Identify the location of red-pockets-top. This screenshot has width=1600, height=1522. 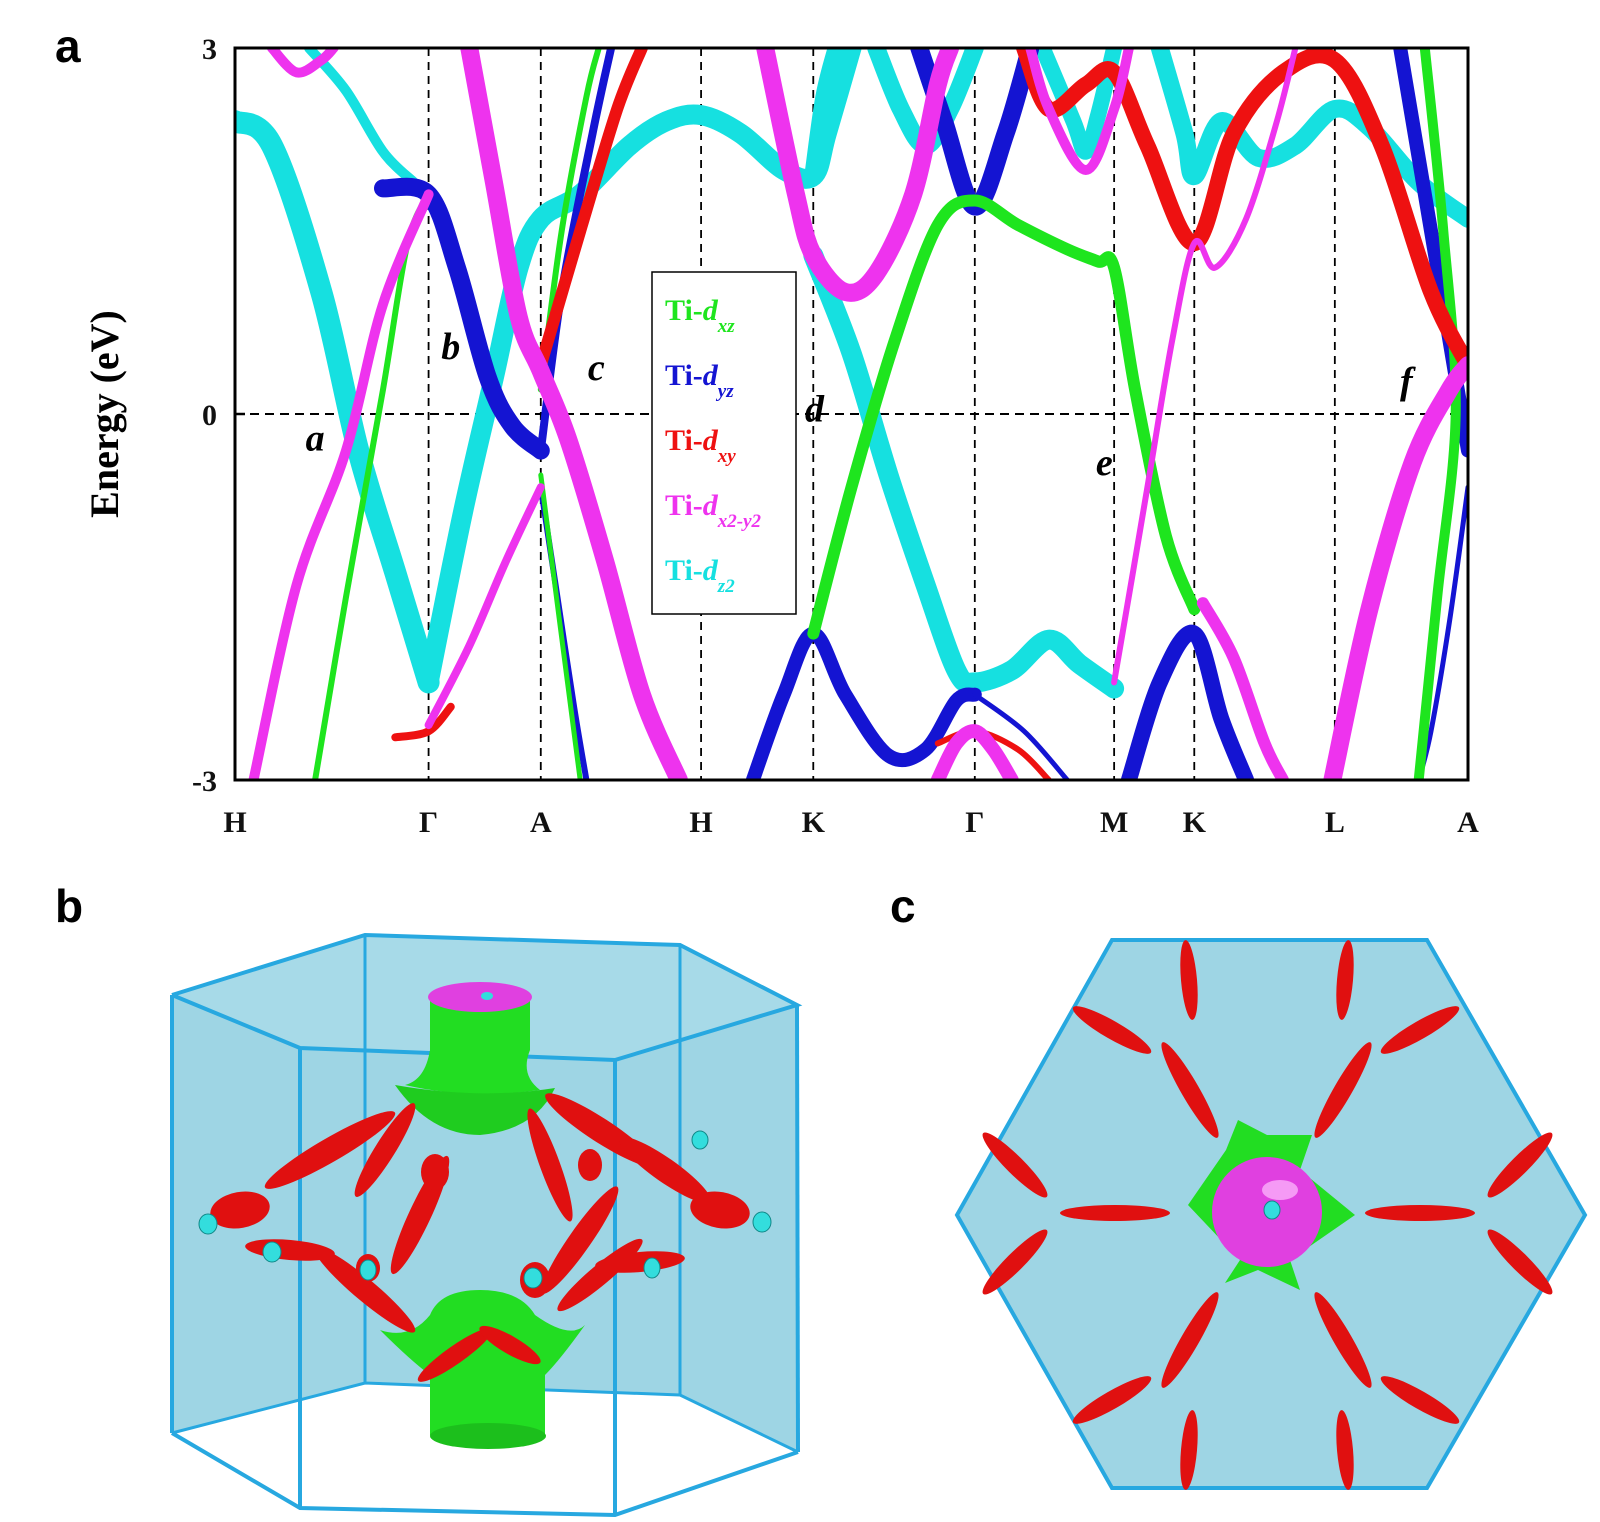
(1267, 1215).